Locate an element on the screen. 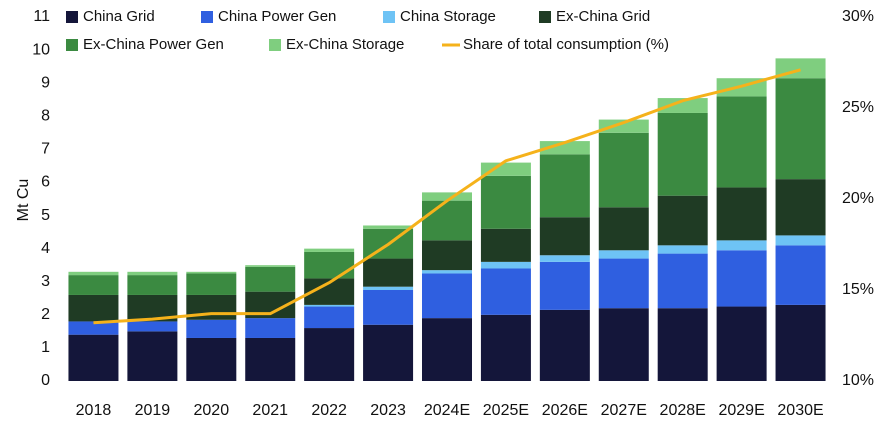 This screenshot has height=421, width=896. y-axis-label: Mt Cu is located at coordinates (23, 200).